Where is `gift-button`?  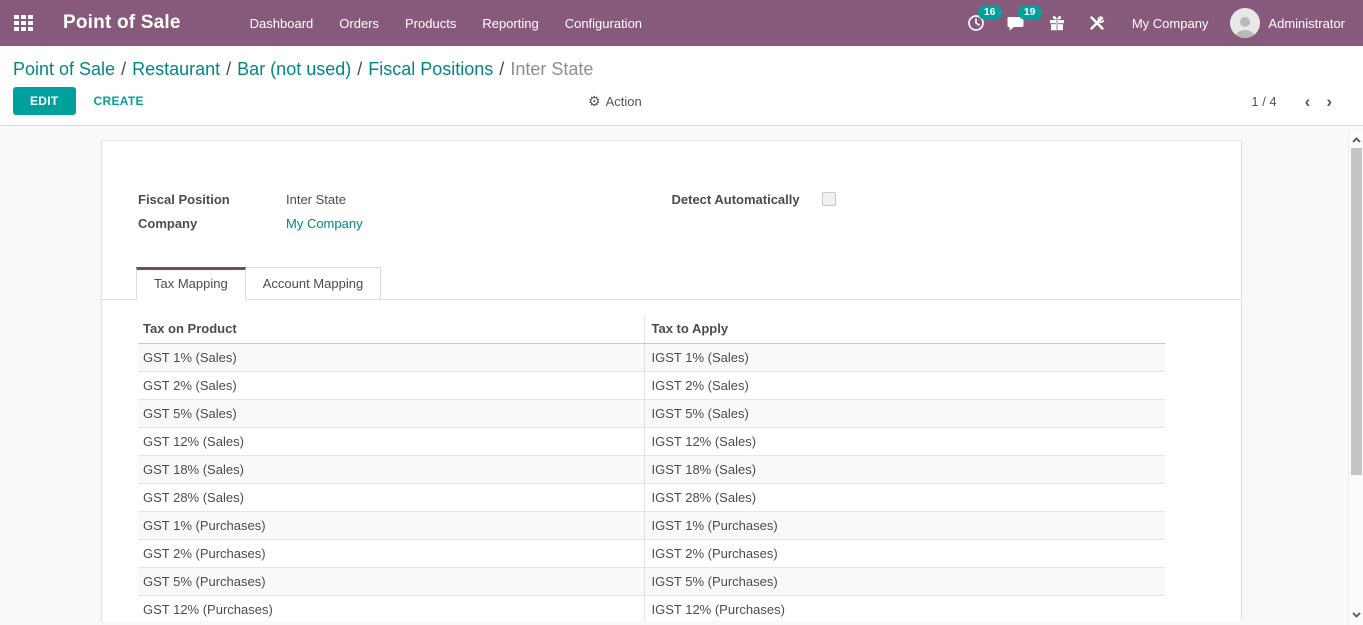
gift-button is located at coordinates (1057, 23).